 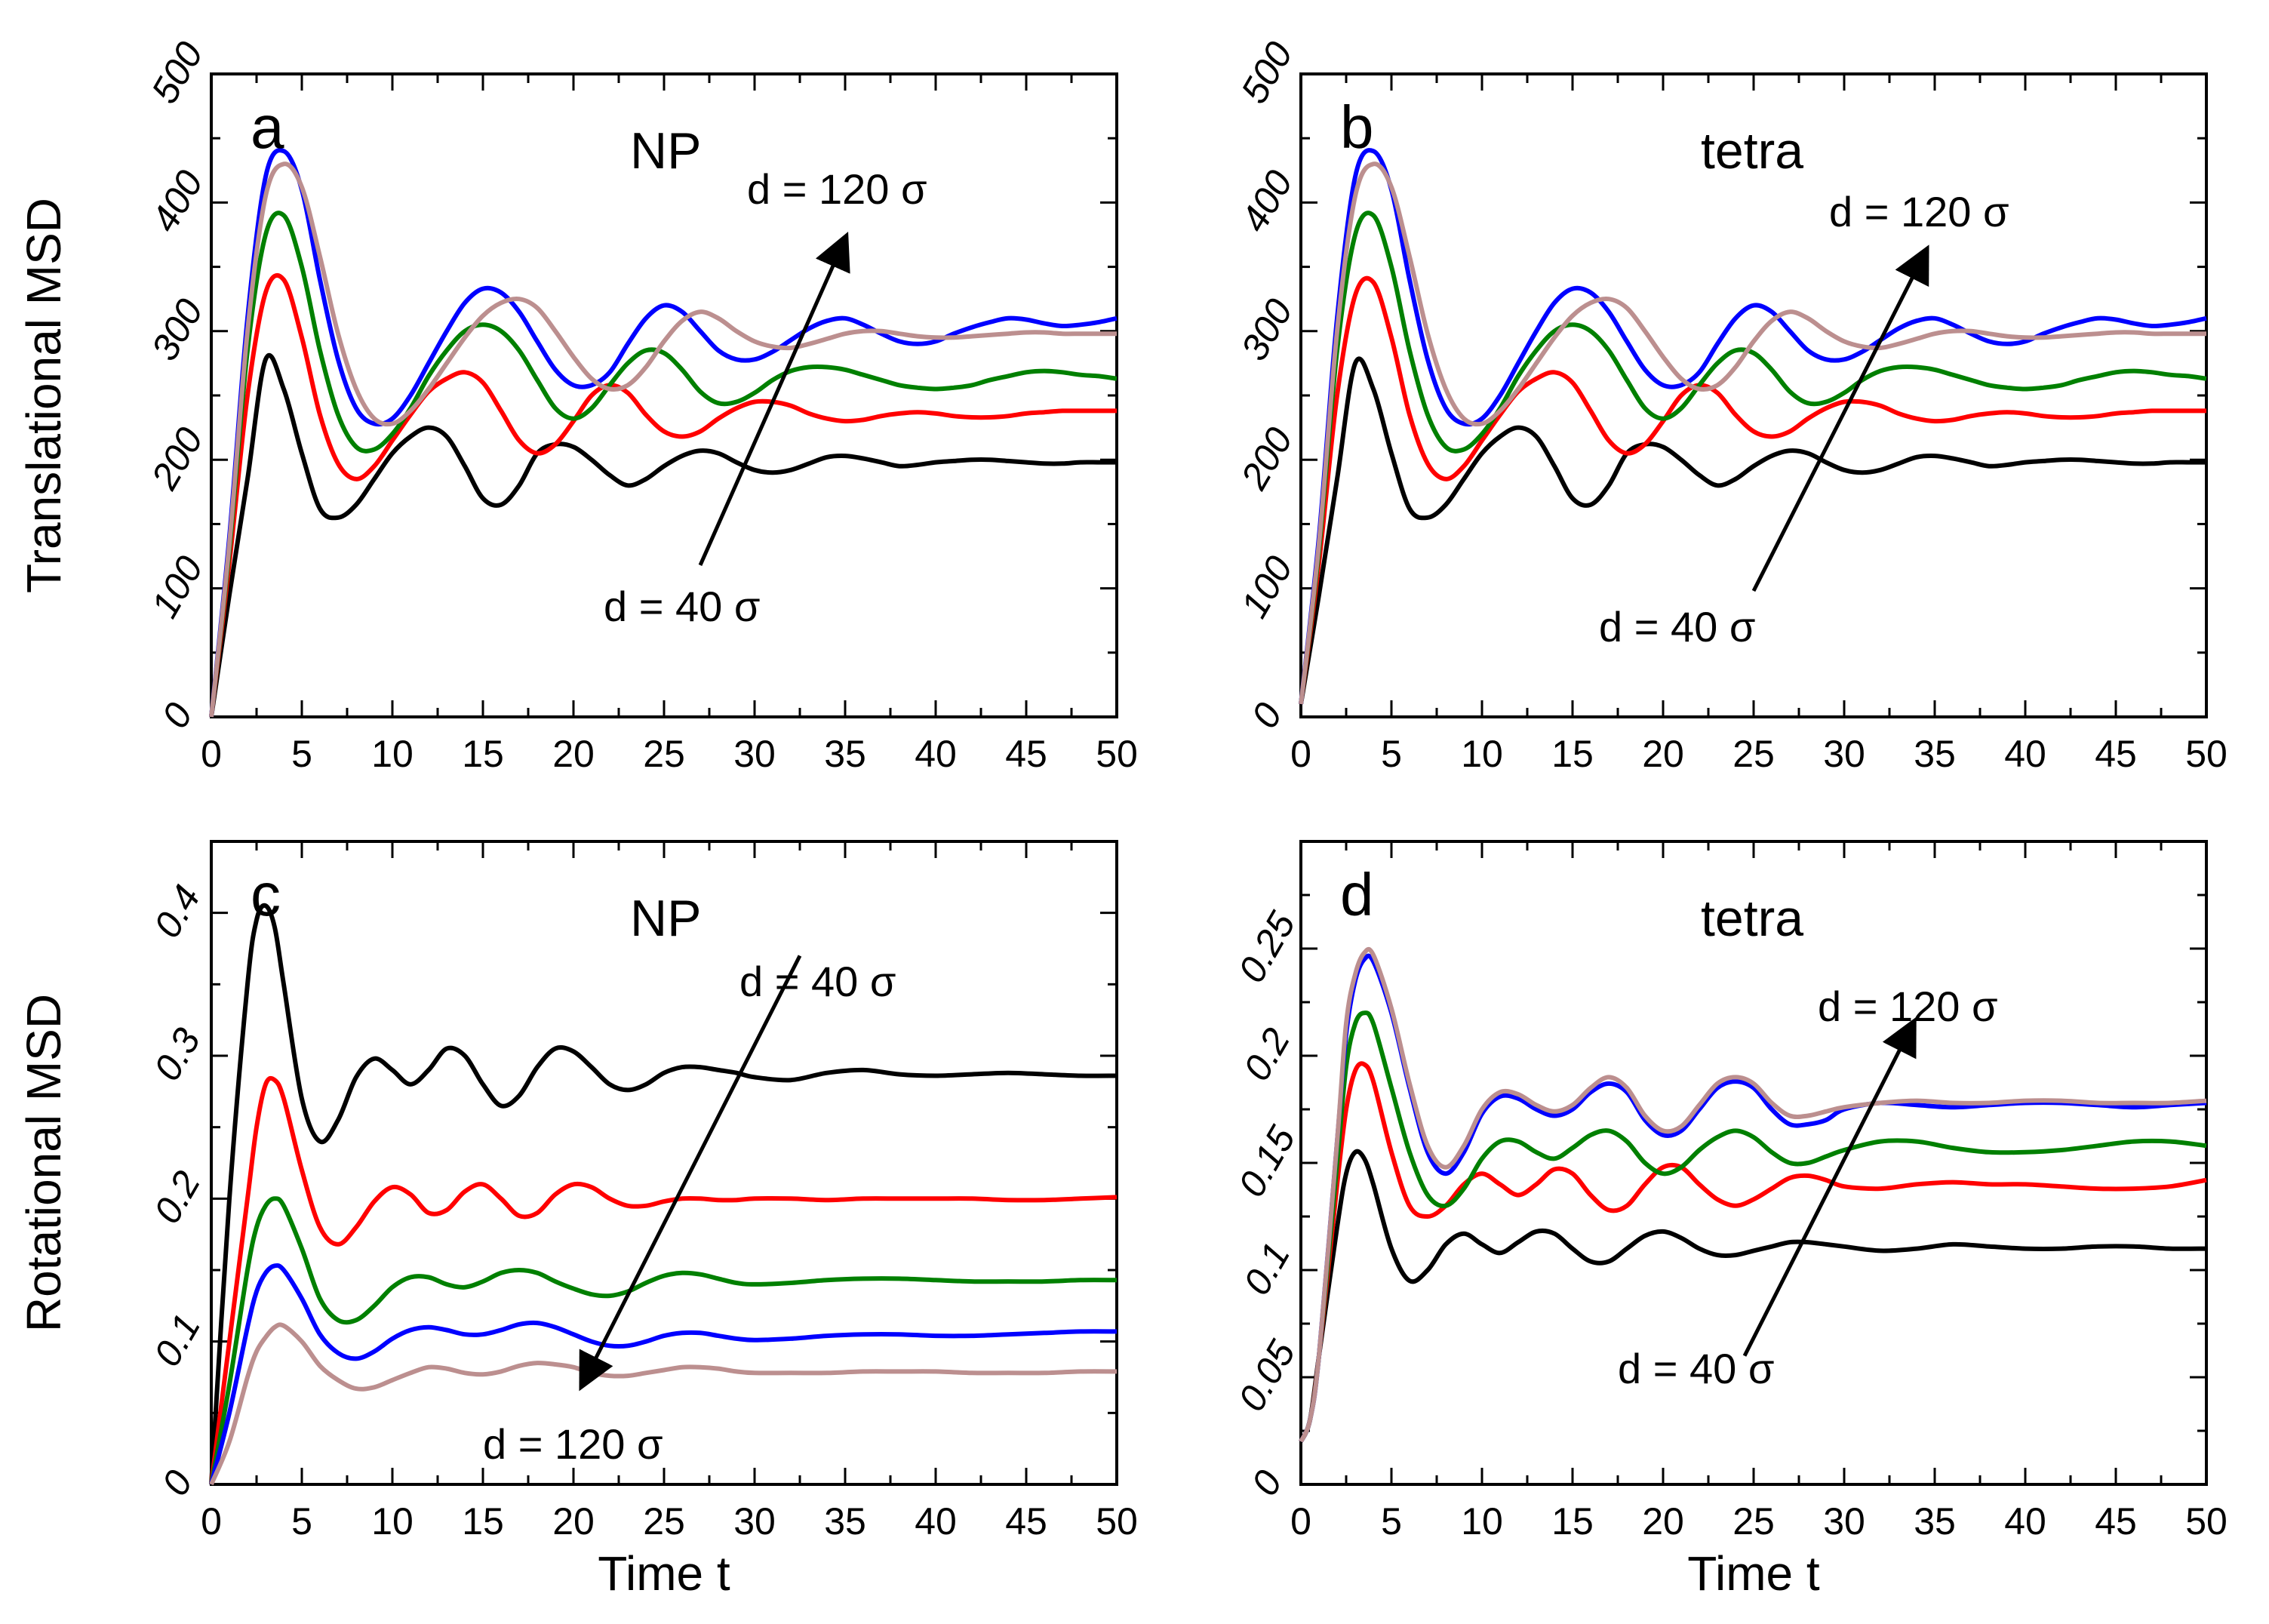 I want to click on annotation-top: d = 40 σ, so click(x=817, y=981).